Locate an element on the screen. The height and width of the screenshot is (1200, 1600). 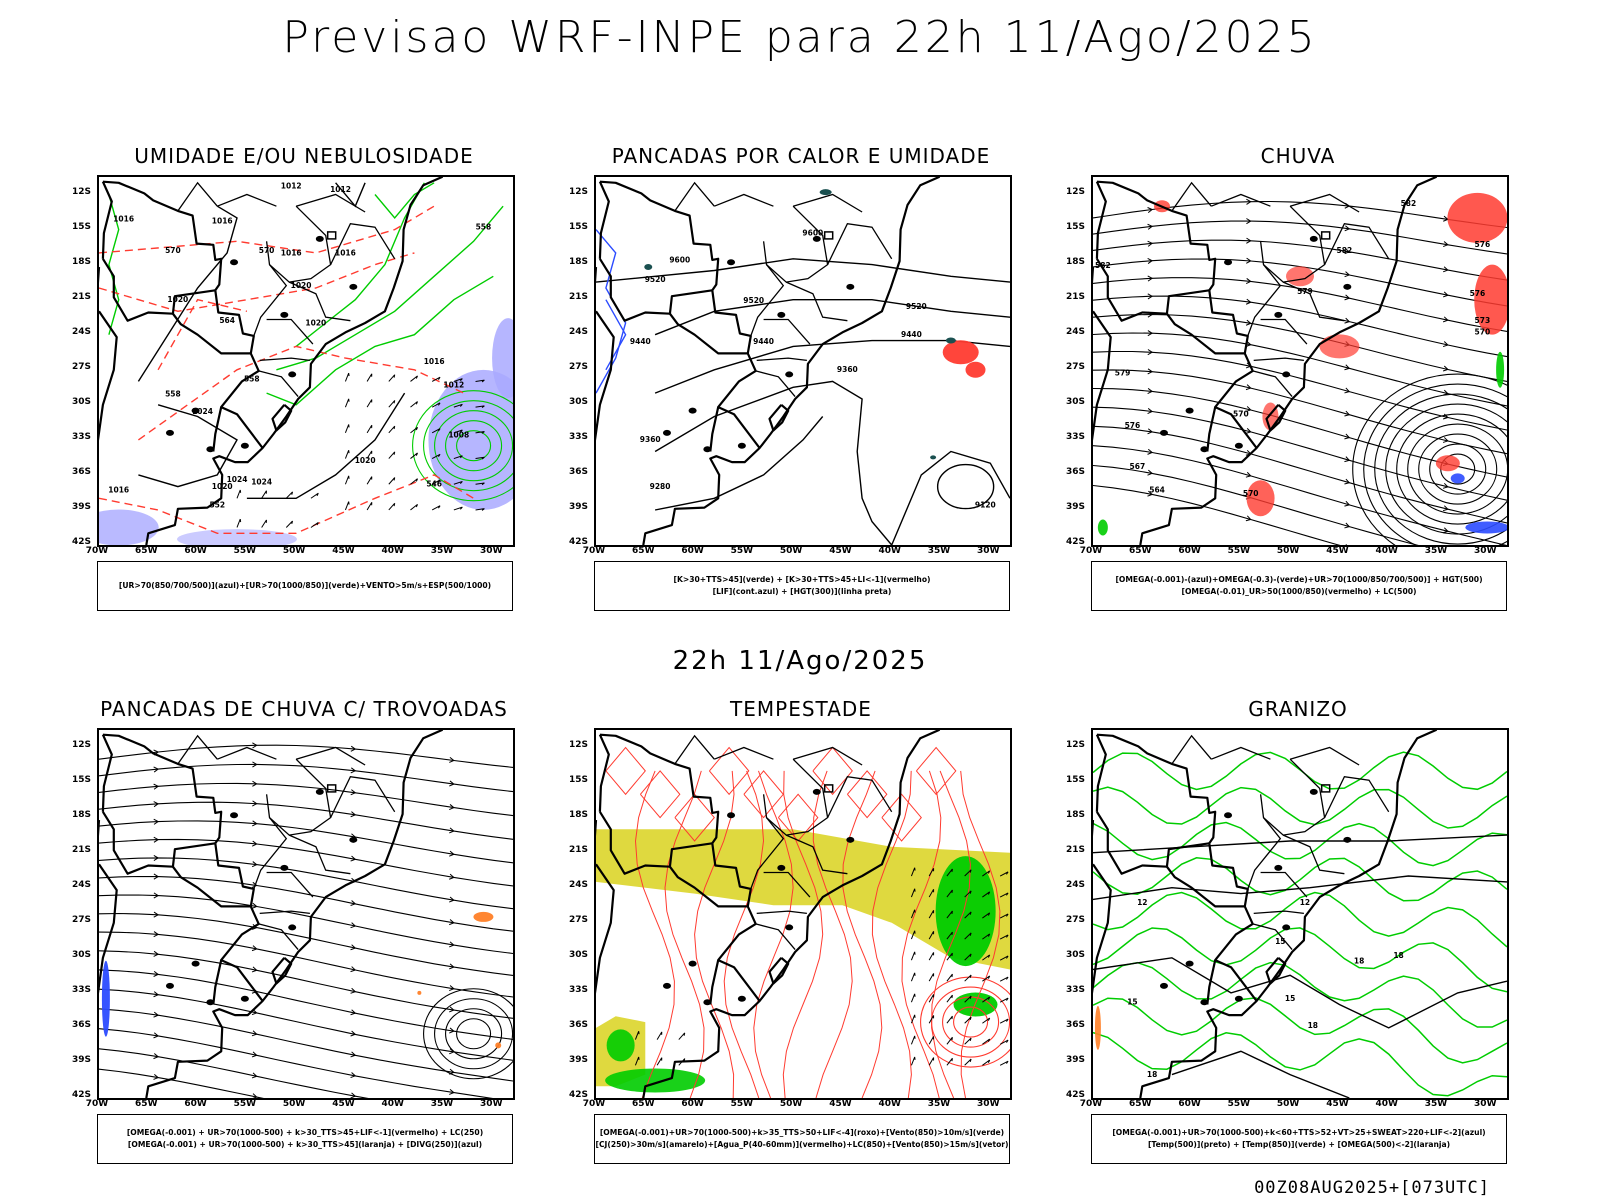
panel-title: UMIDADE E/OU NEBULOSIDADE is located at coordinates (304, 156).